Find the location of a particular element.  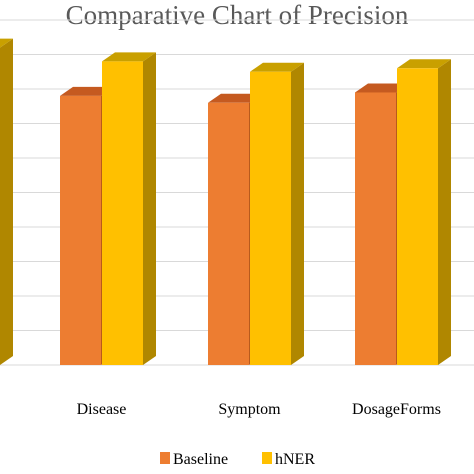

bar-hner-dosageforms is located at coordinates (424, 212).